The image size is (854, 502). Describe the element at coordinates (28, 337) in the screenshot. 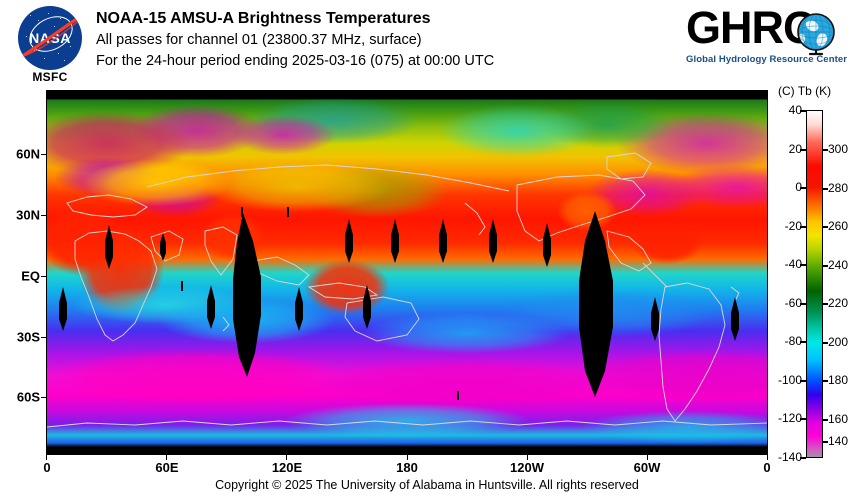

I see `y-tick-label: 30S` at that location.